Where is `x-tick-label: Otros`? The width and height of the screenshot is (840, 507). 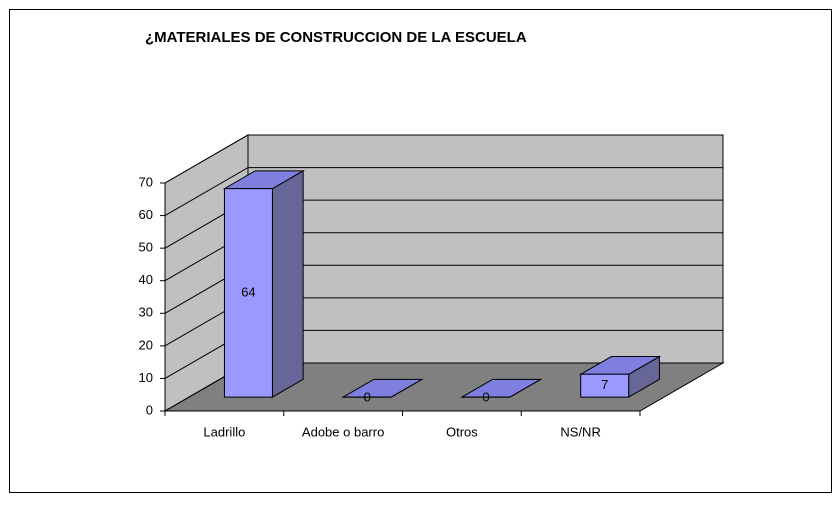 x-tick-label: Otros is located at coordinates (462, 431).